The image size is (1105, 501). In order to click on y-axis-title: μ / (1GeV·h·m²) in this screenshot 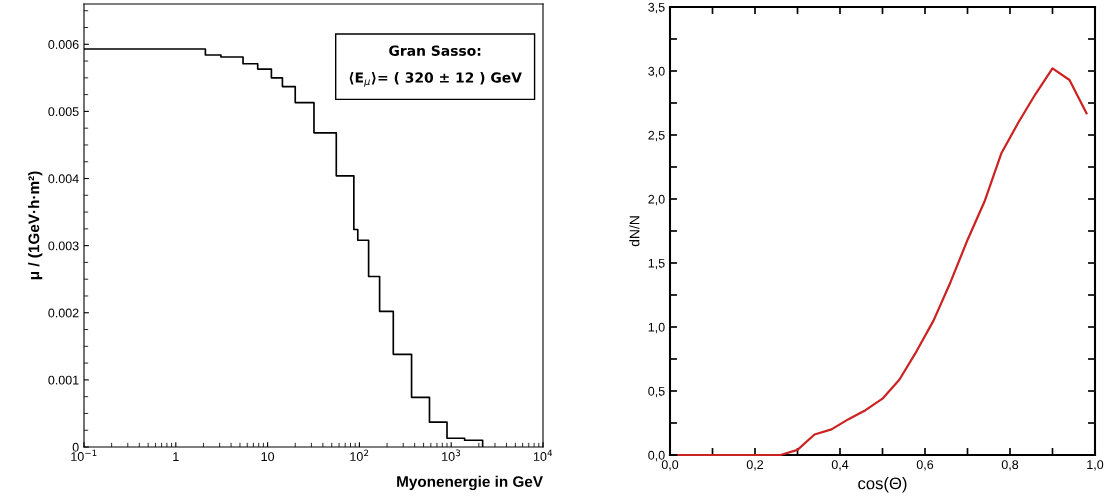, I will do `click(35, 225)`.